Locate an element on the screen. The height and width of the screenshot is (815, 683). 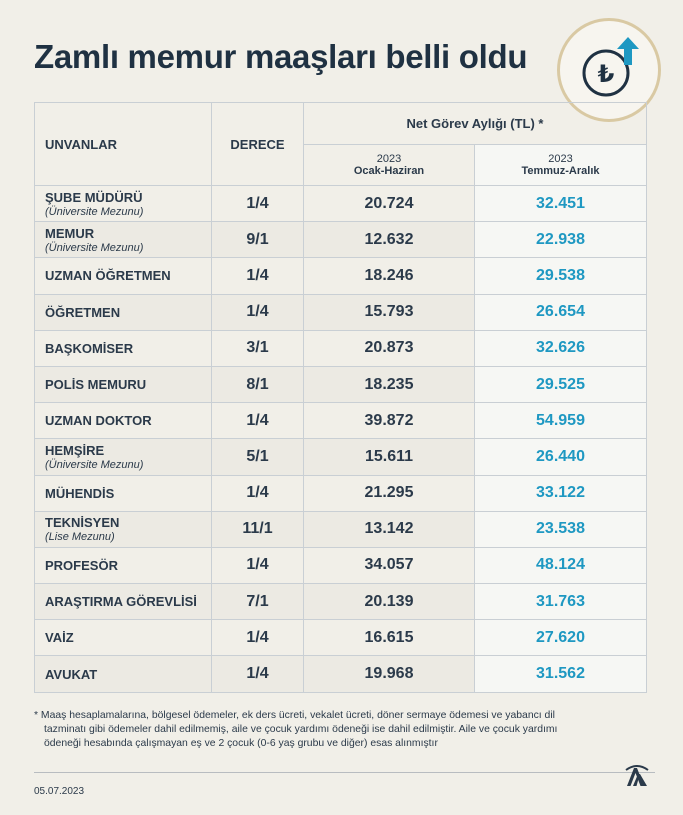
table-row: ARAŞTIRMA GÖREVLİSİ 7/1 20.139 31.763 is located at coordinates (340, 602).